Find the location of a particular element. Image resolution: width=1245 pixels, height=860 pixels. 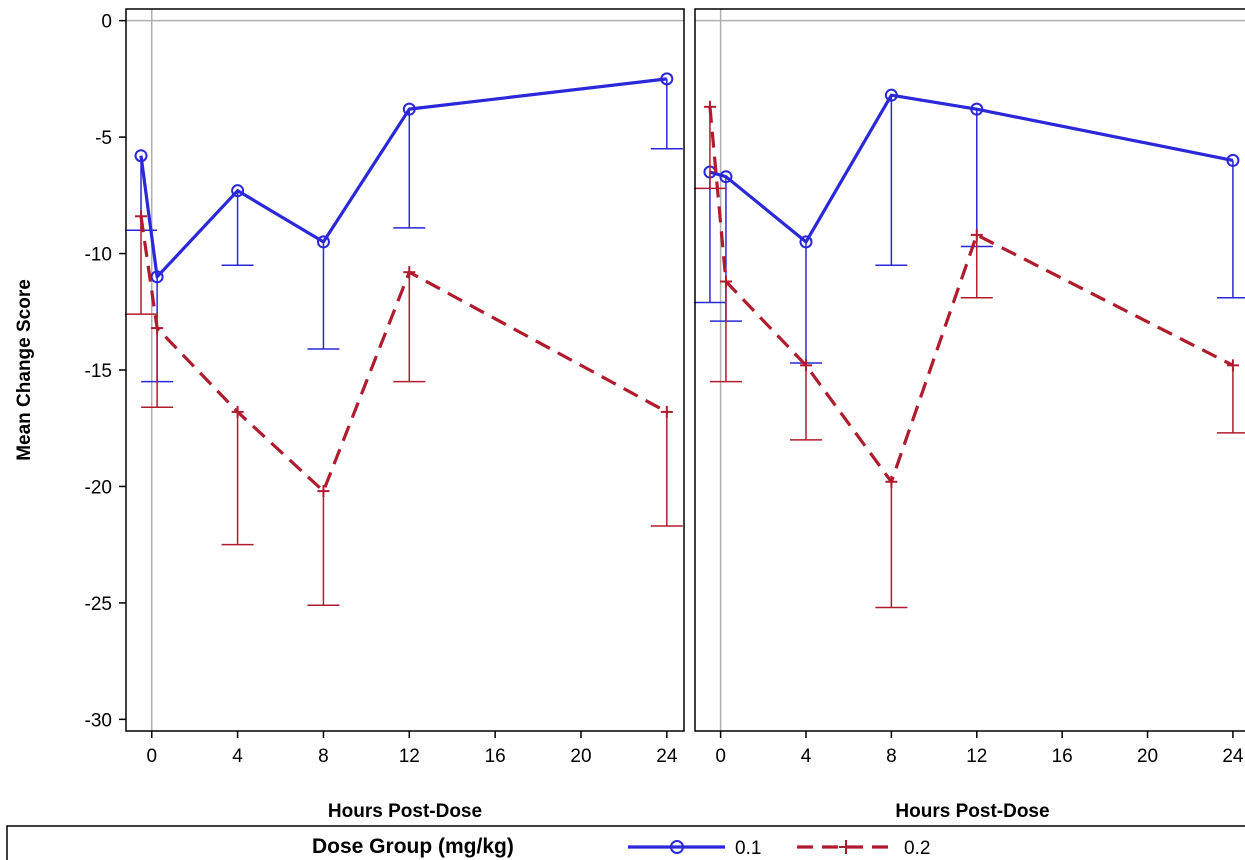

legend-entry-02: 0.2 is located at coordinates (863, 848).